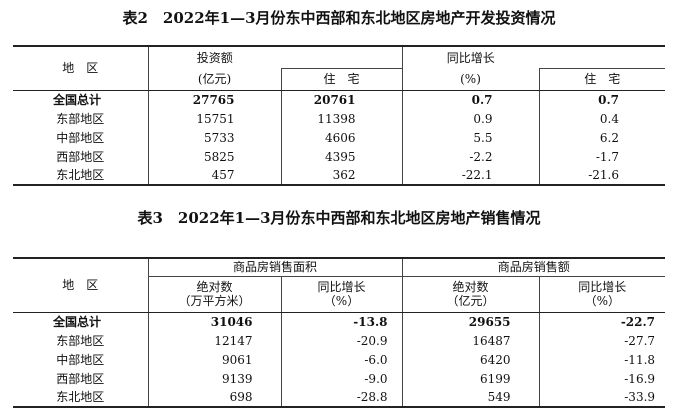 Image resolution: width=678 pixels, height=415 pixels. Describe the element at coordinates (341, 301) in the screenshot. I see `area-yoy-unit: （%）` at that location.